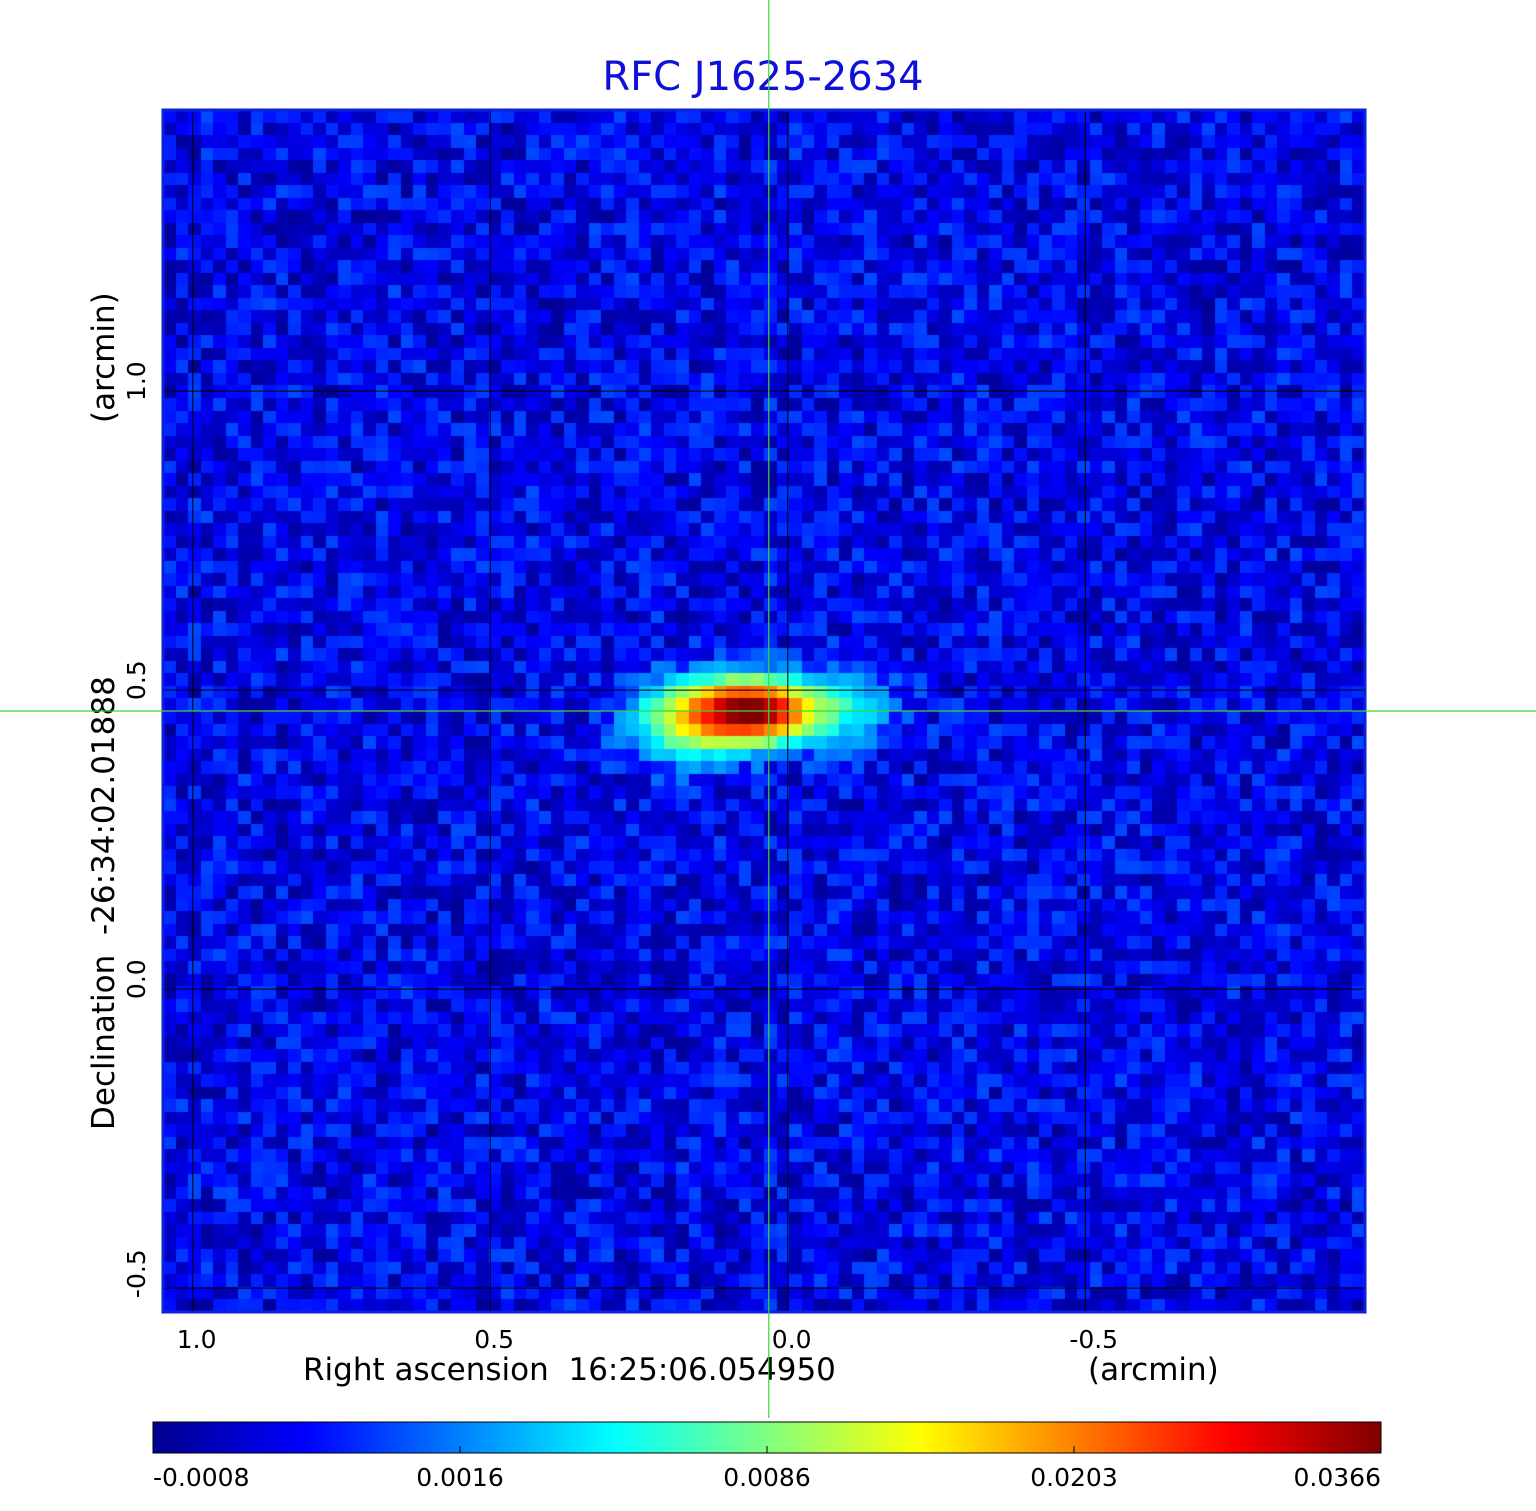  I want to click on y-tick-labels: -0.5 0.0 0.5 1.0, so click(136, 829).